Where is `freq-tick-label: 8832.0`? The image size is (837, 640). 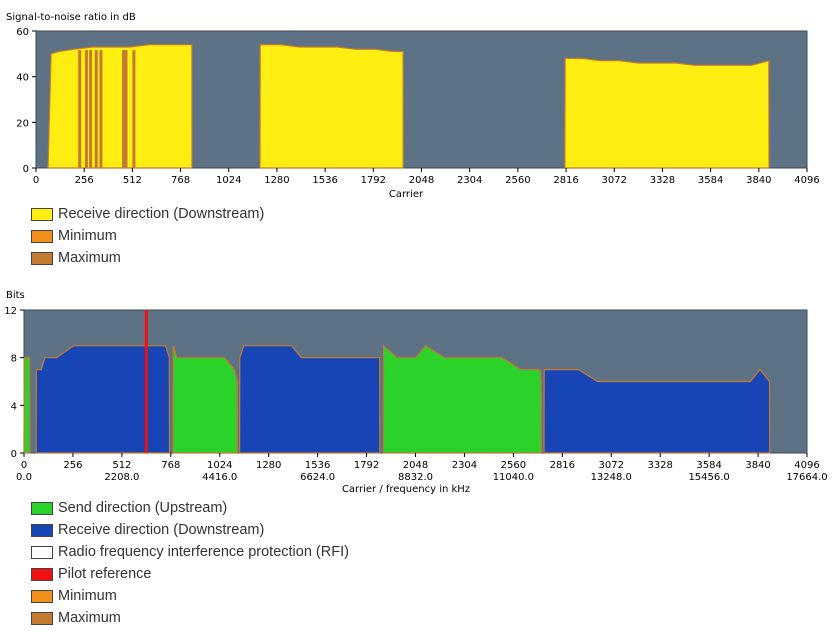 freq-tick-label: 8832.0 is located at coordinates (415, 477).